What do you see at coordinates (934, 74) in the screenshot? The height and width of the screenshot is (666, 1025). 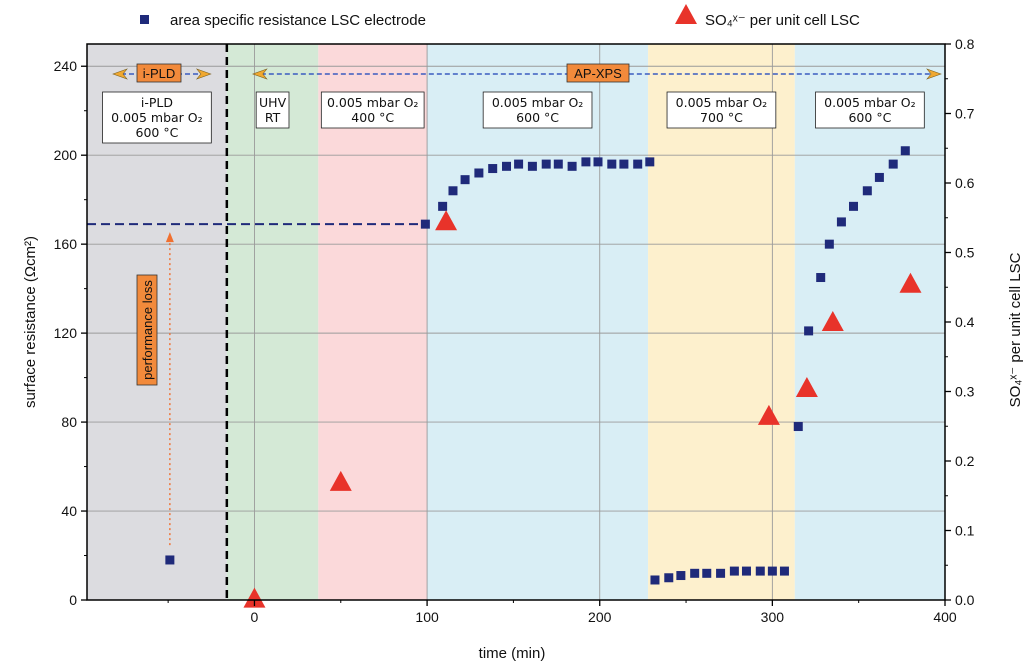 I see `apxps-arrow-head-right` at bounding box center [934, 74].